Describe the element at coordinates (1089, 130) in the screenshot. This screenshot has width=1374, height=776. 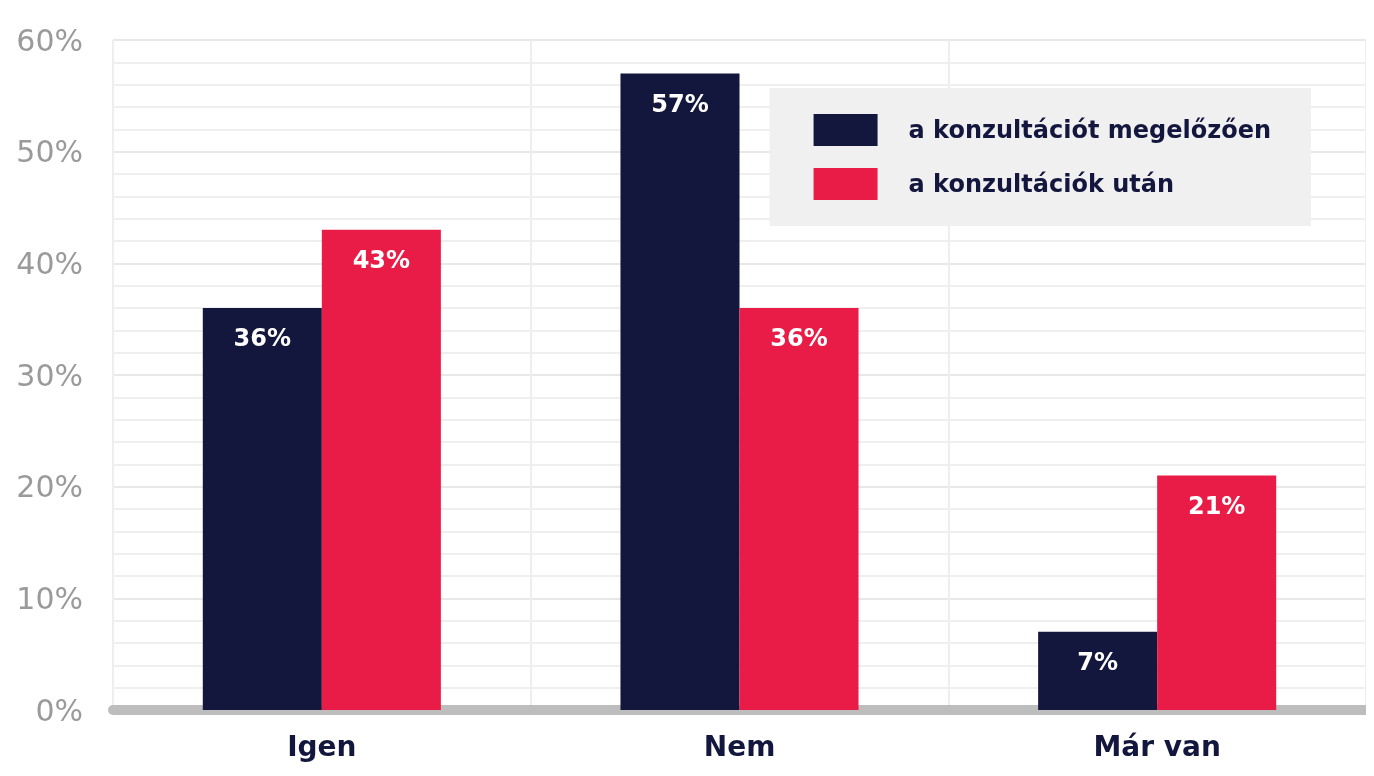
I see `legend-label: a konzultációt megelőzően` at that location.